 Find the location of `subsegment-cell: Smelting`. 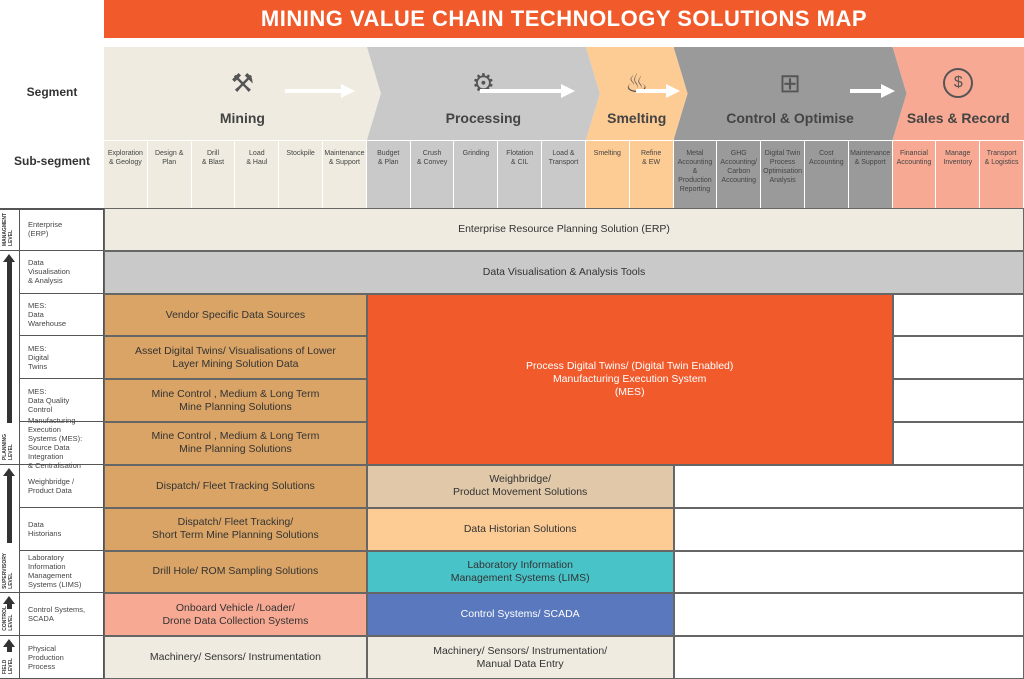

subsegment-cell: Smelting is located at coordinates (607, 174).